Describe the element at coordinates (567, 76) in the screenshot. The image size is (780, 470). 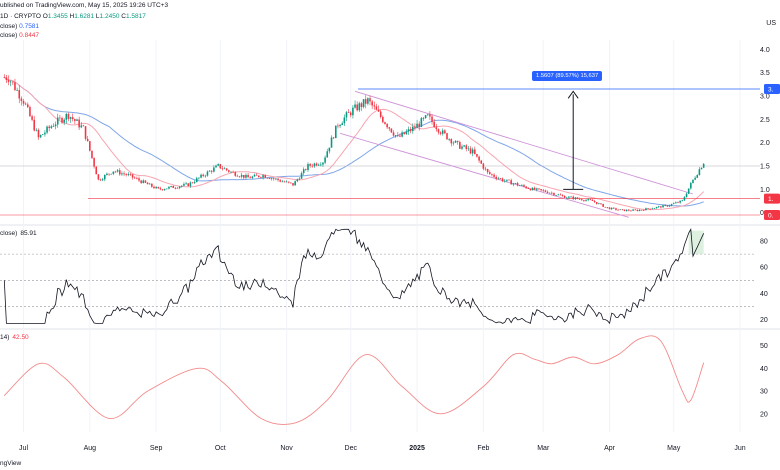
I see `measure-annotation: 1.5607 (89.57%) 15,637` at that location.